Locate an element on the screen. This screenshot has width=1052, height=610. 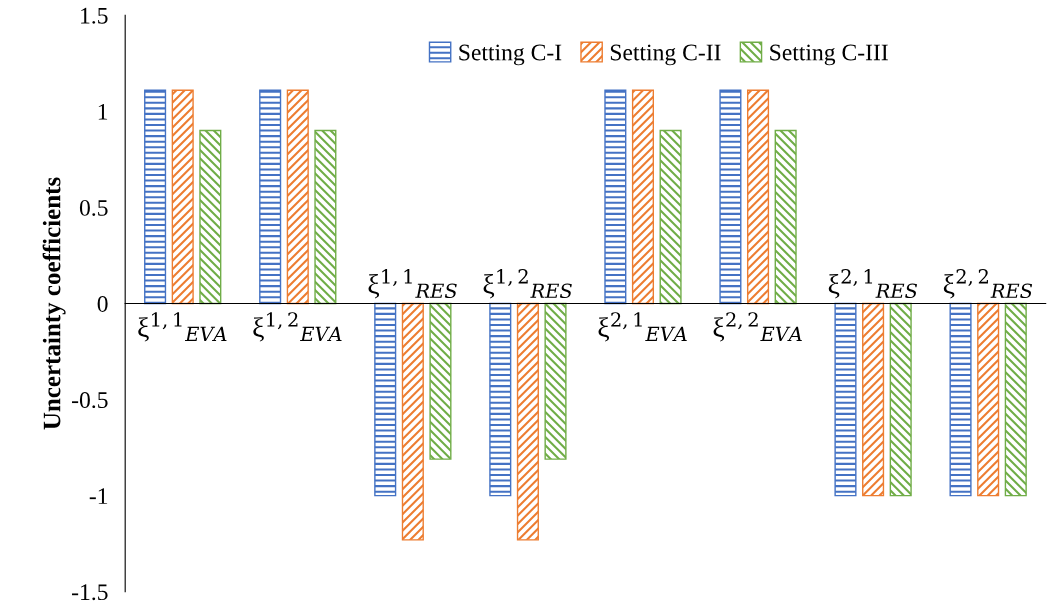
y-tick-label: 0.5 is located at coordinates (93, 207).